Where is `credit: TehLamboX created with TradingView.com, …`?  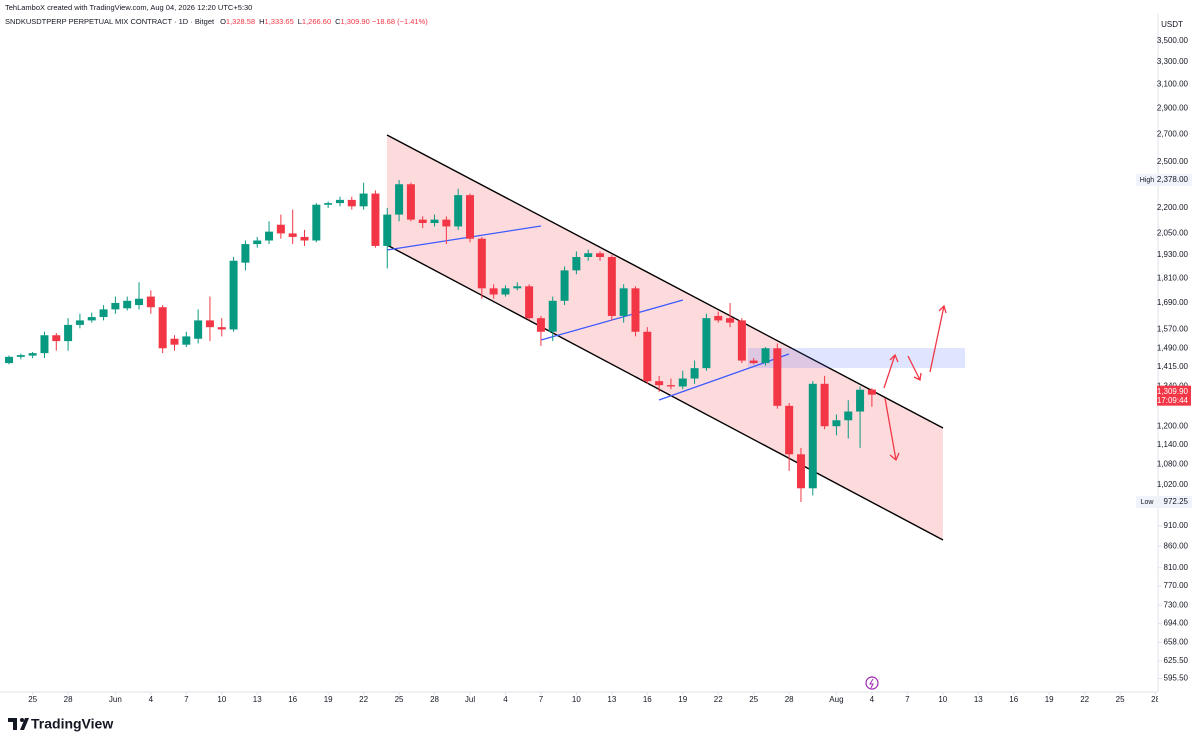 credit: TehLamboX created with TradingView.com, … is located at coordinates (128, 7).